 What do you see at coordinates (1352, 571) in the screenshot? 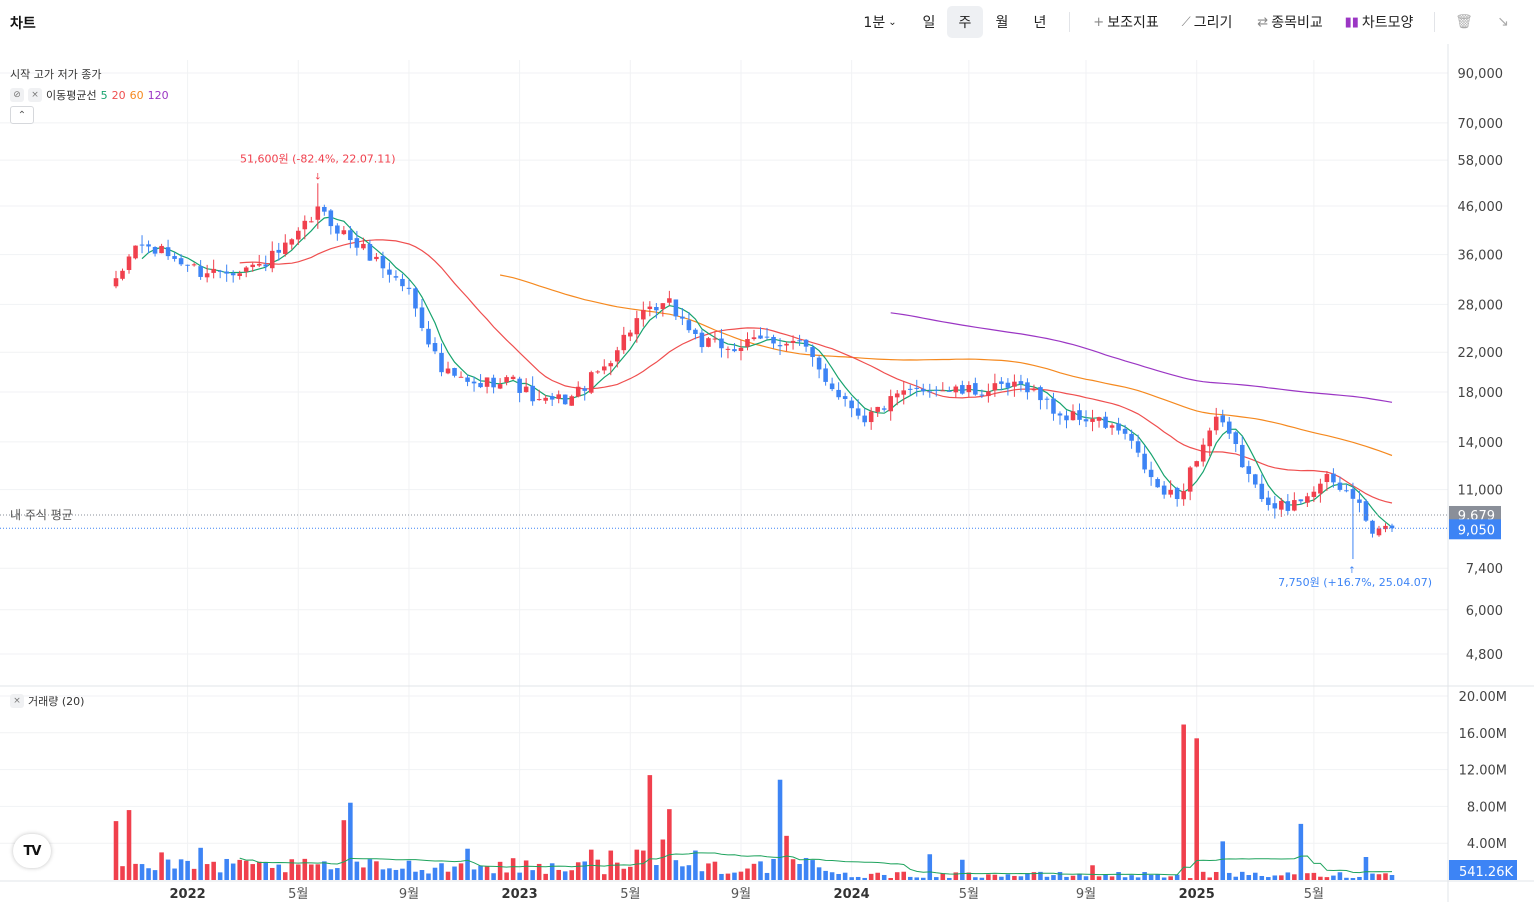
I see `arrow-up-icon: ↑` at bounding box center [1352, 571].